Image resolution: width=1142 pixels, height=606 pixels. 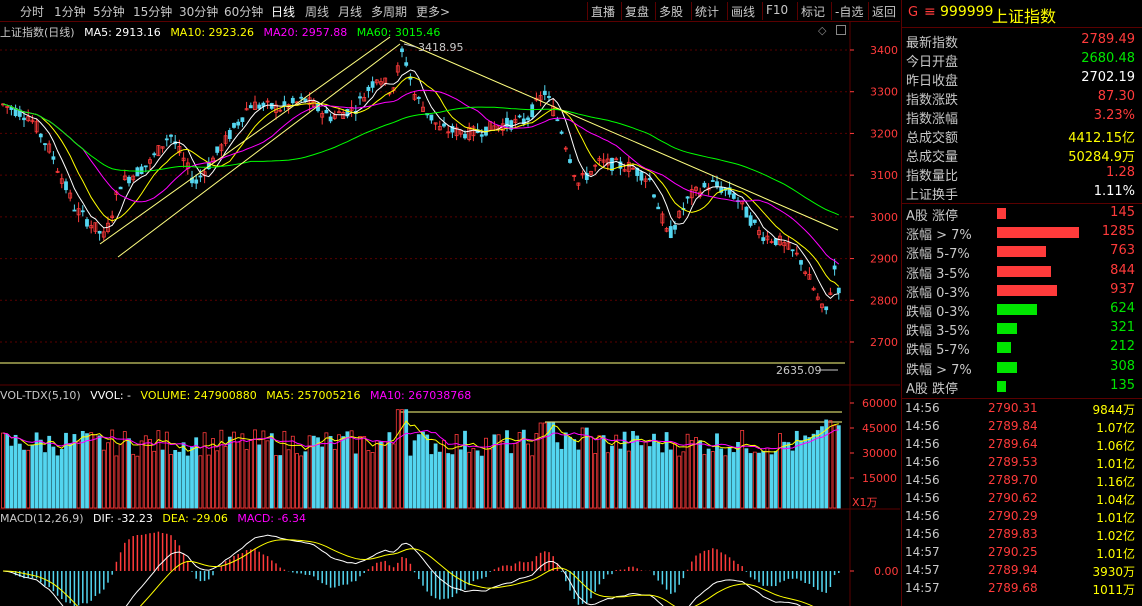 I want to click on period-tab-10: 更多>, so click(x=433, y=12).